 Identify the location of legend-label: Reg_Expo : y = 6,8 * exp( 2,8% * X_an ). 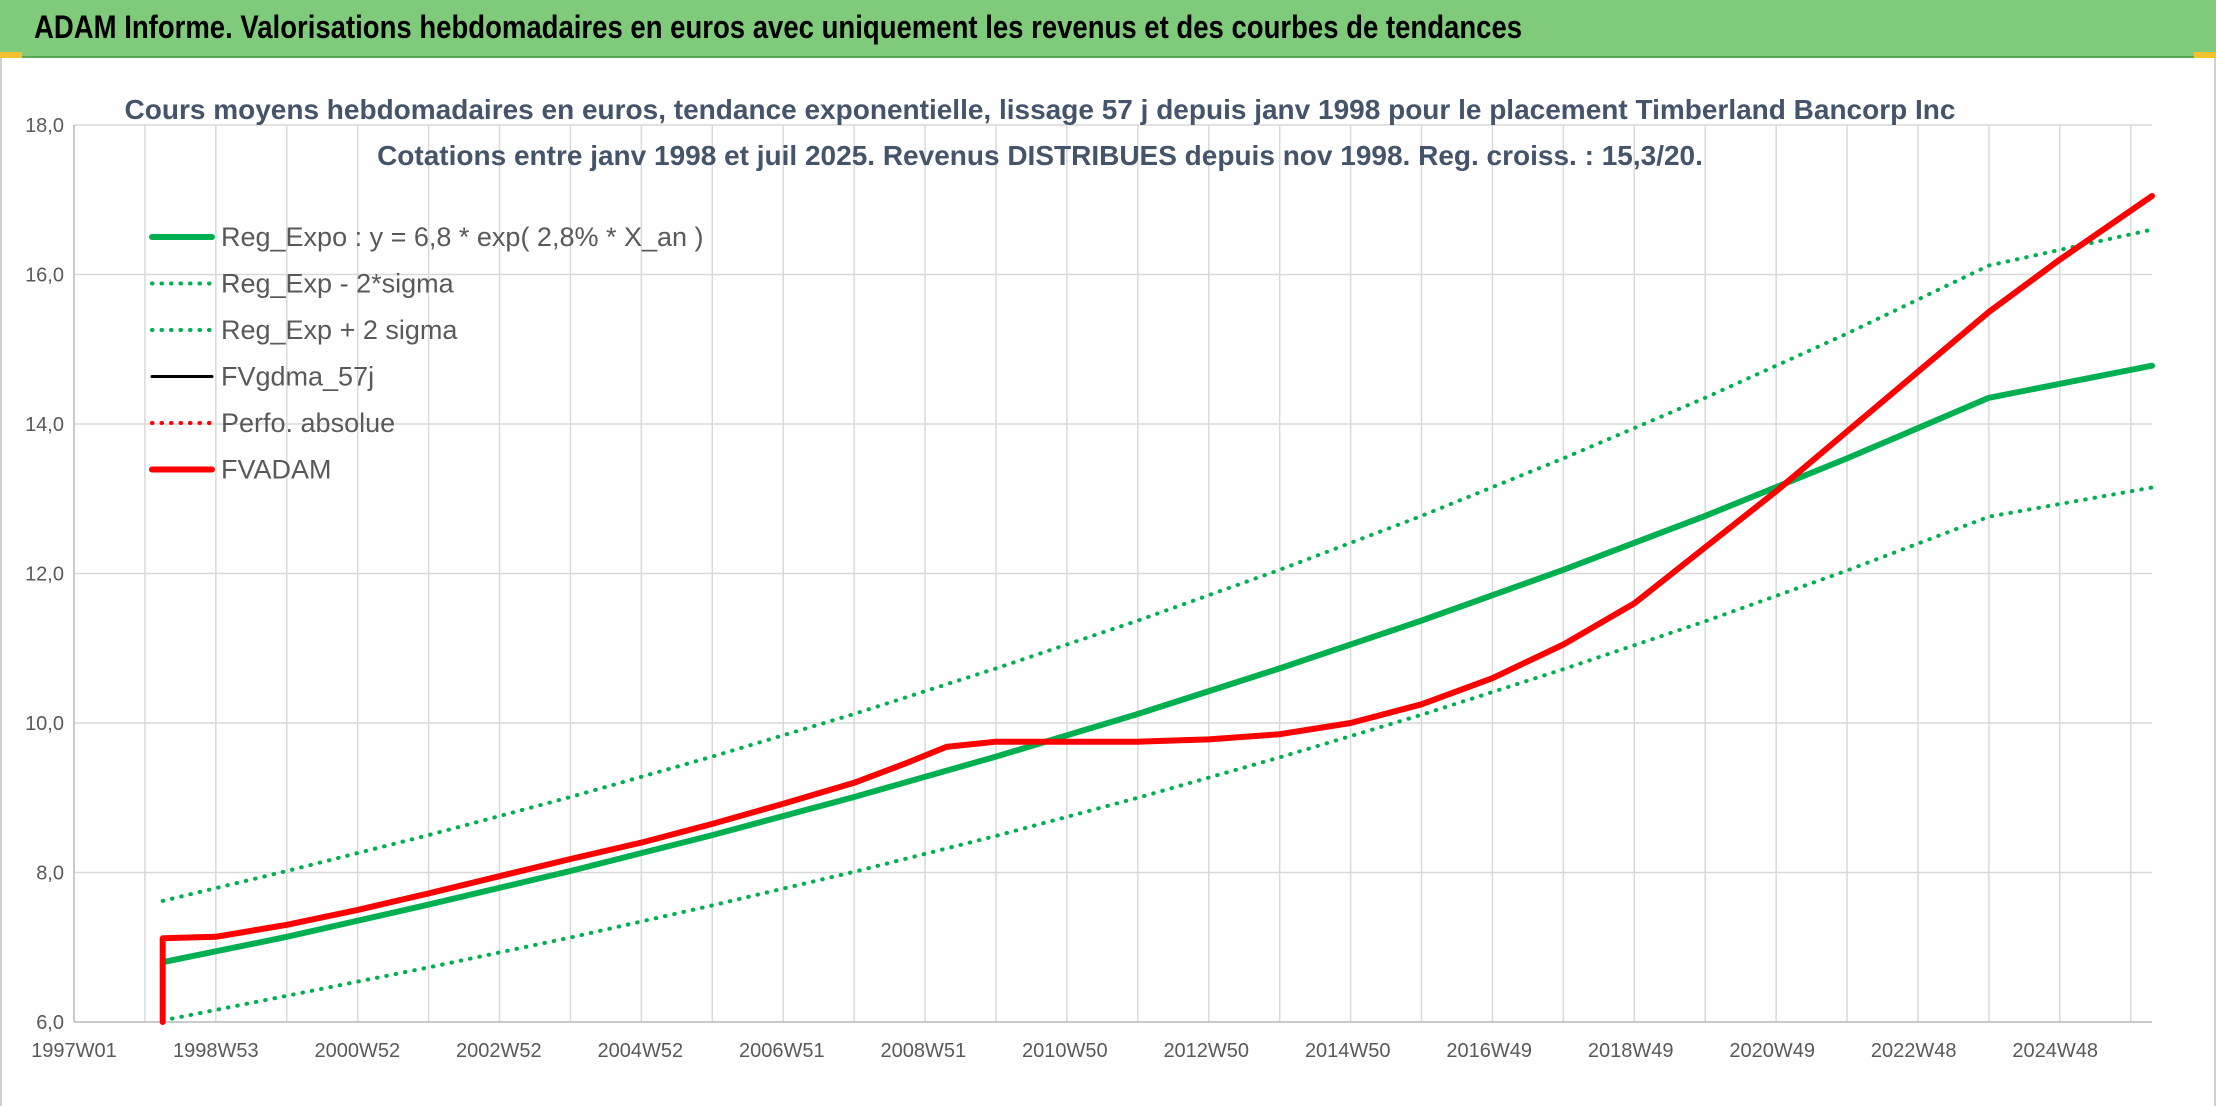
(462, 237).